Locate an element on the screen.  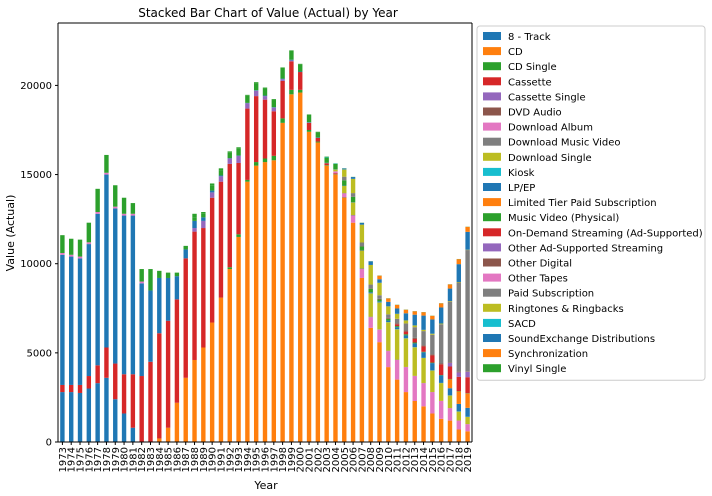
x-tick-label: 1995 is located at coordinates (257, 459).